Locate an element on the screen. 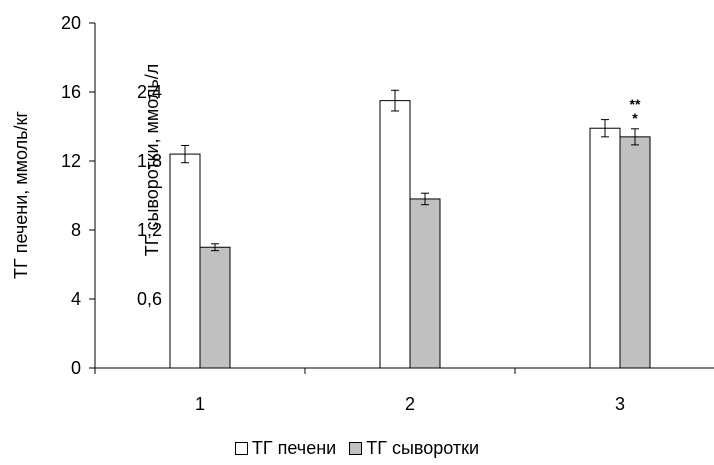 This screenshot has height=465, width=714. y-tick-label-primary: 4 is located at coordinates (76, 299).